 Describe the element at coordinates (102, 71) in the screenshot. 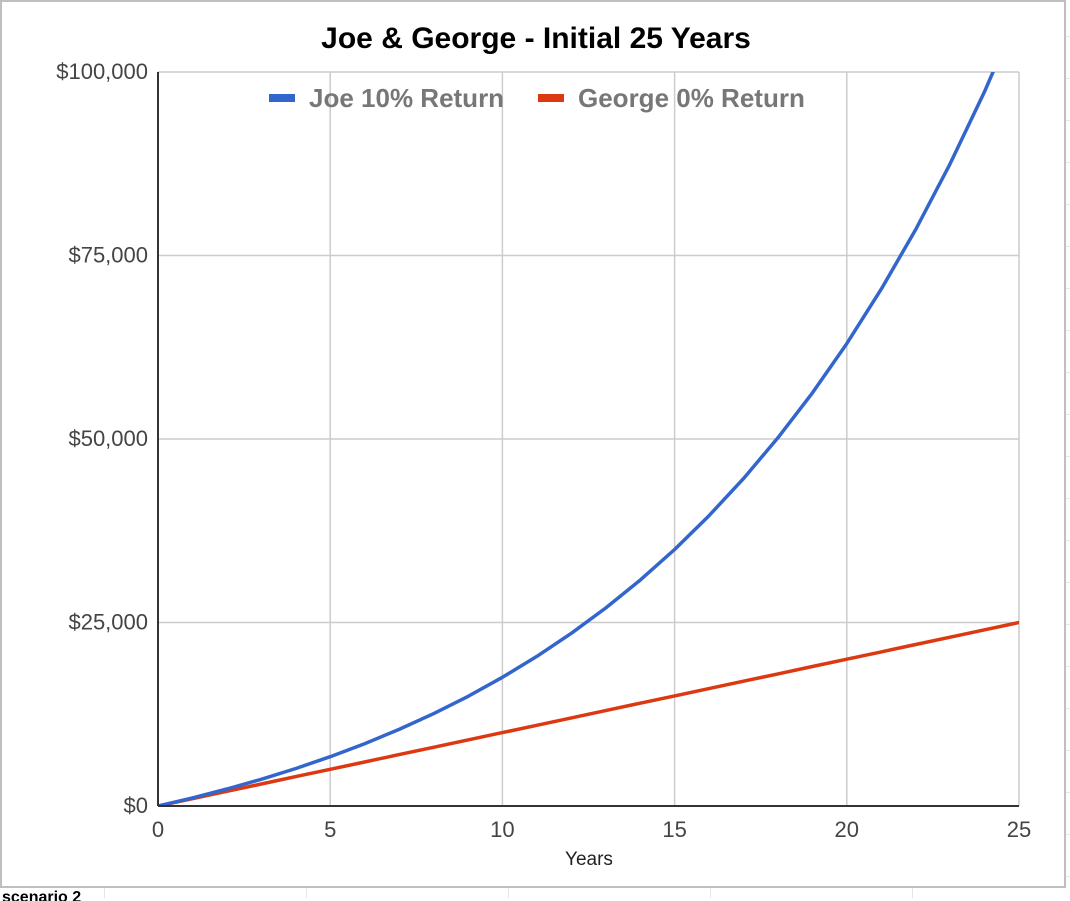

I see `y-tick-label: $100,000` at that location.